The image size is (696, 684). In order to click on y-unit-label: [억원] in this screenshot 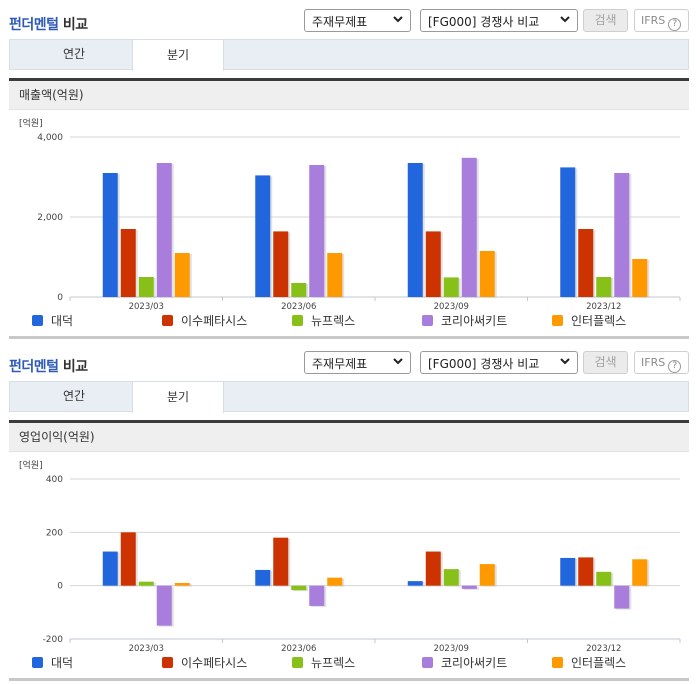, I will do `click(31, 123)`.